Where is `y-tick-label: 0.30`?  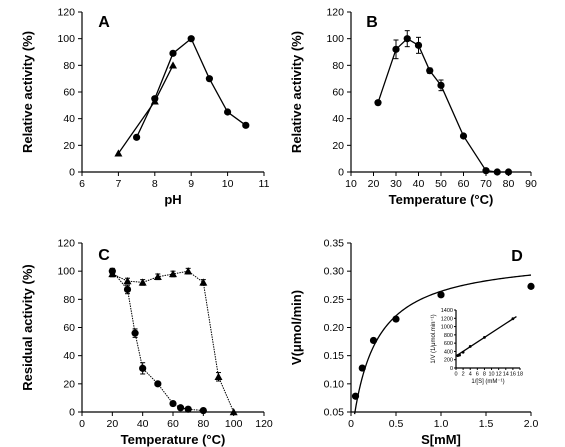
y-tick-label: 0.30 is located at coordinates (334, 272).